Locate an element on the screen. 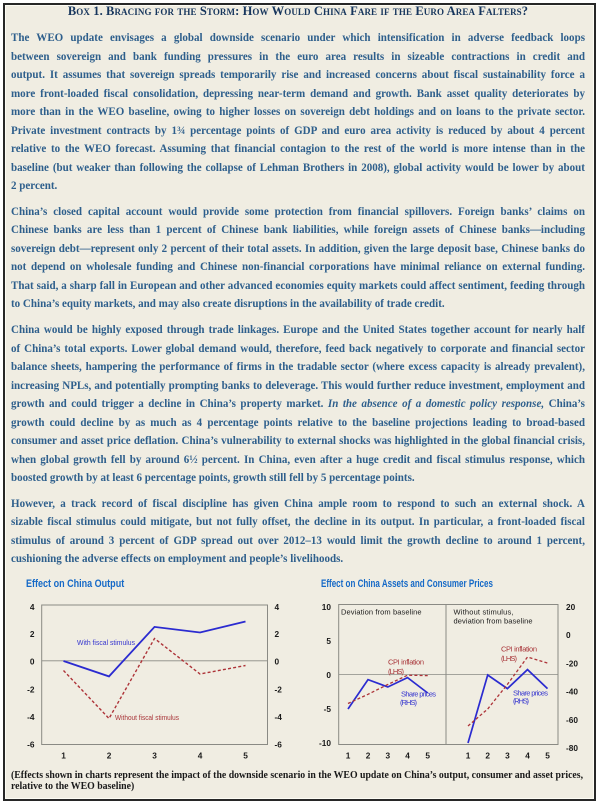 Image resolution: width=600 pixels, height=804 pixels. svg-text: -10 is located at coordinates (325, 743).